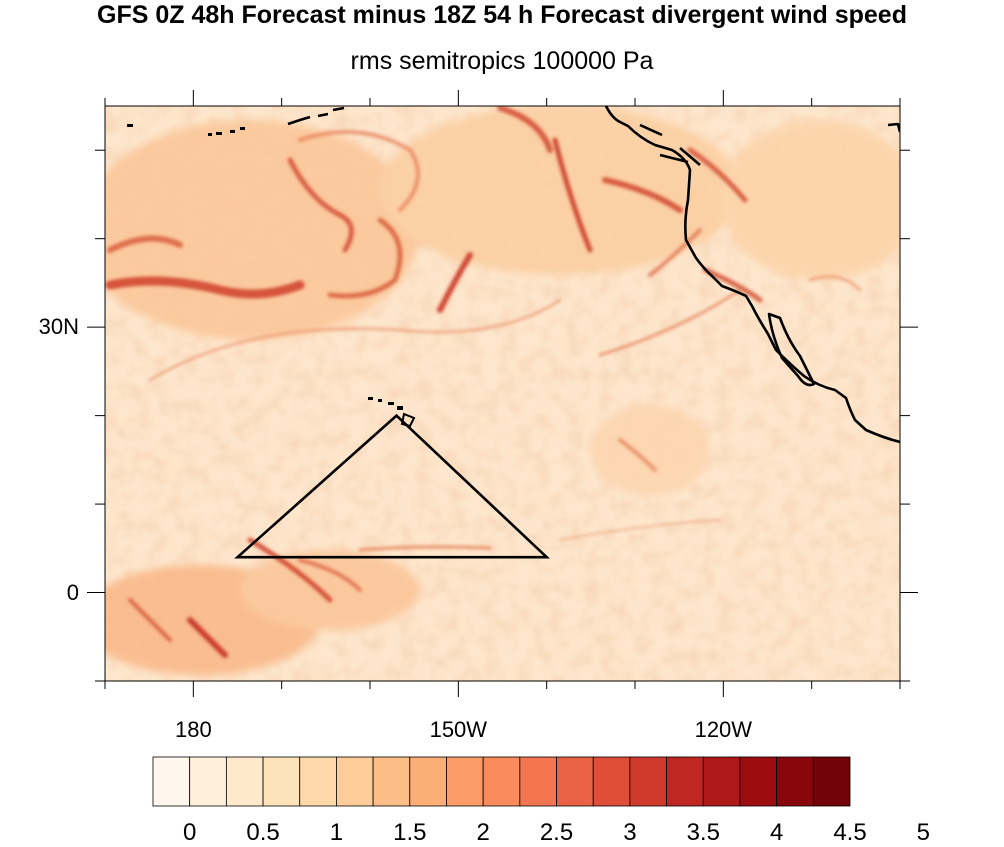 This screenshot has width=1004, height=847. I want to click on x-tick-label: 120W, so click(723, 729).